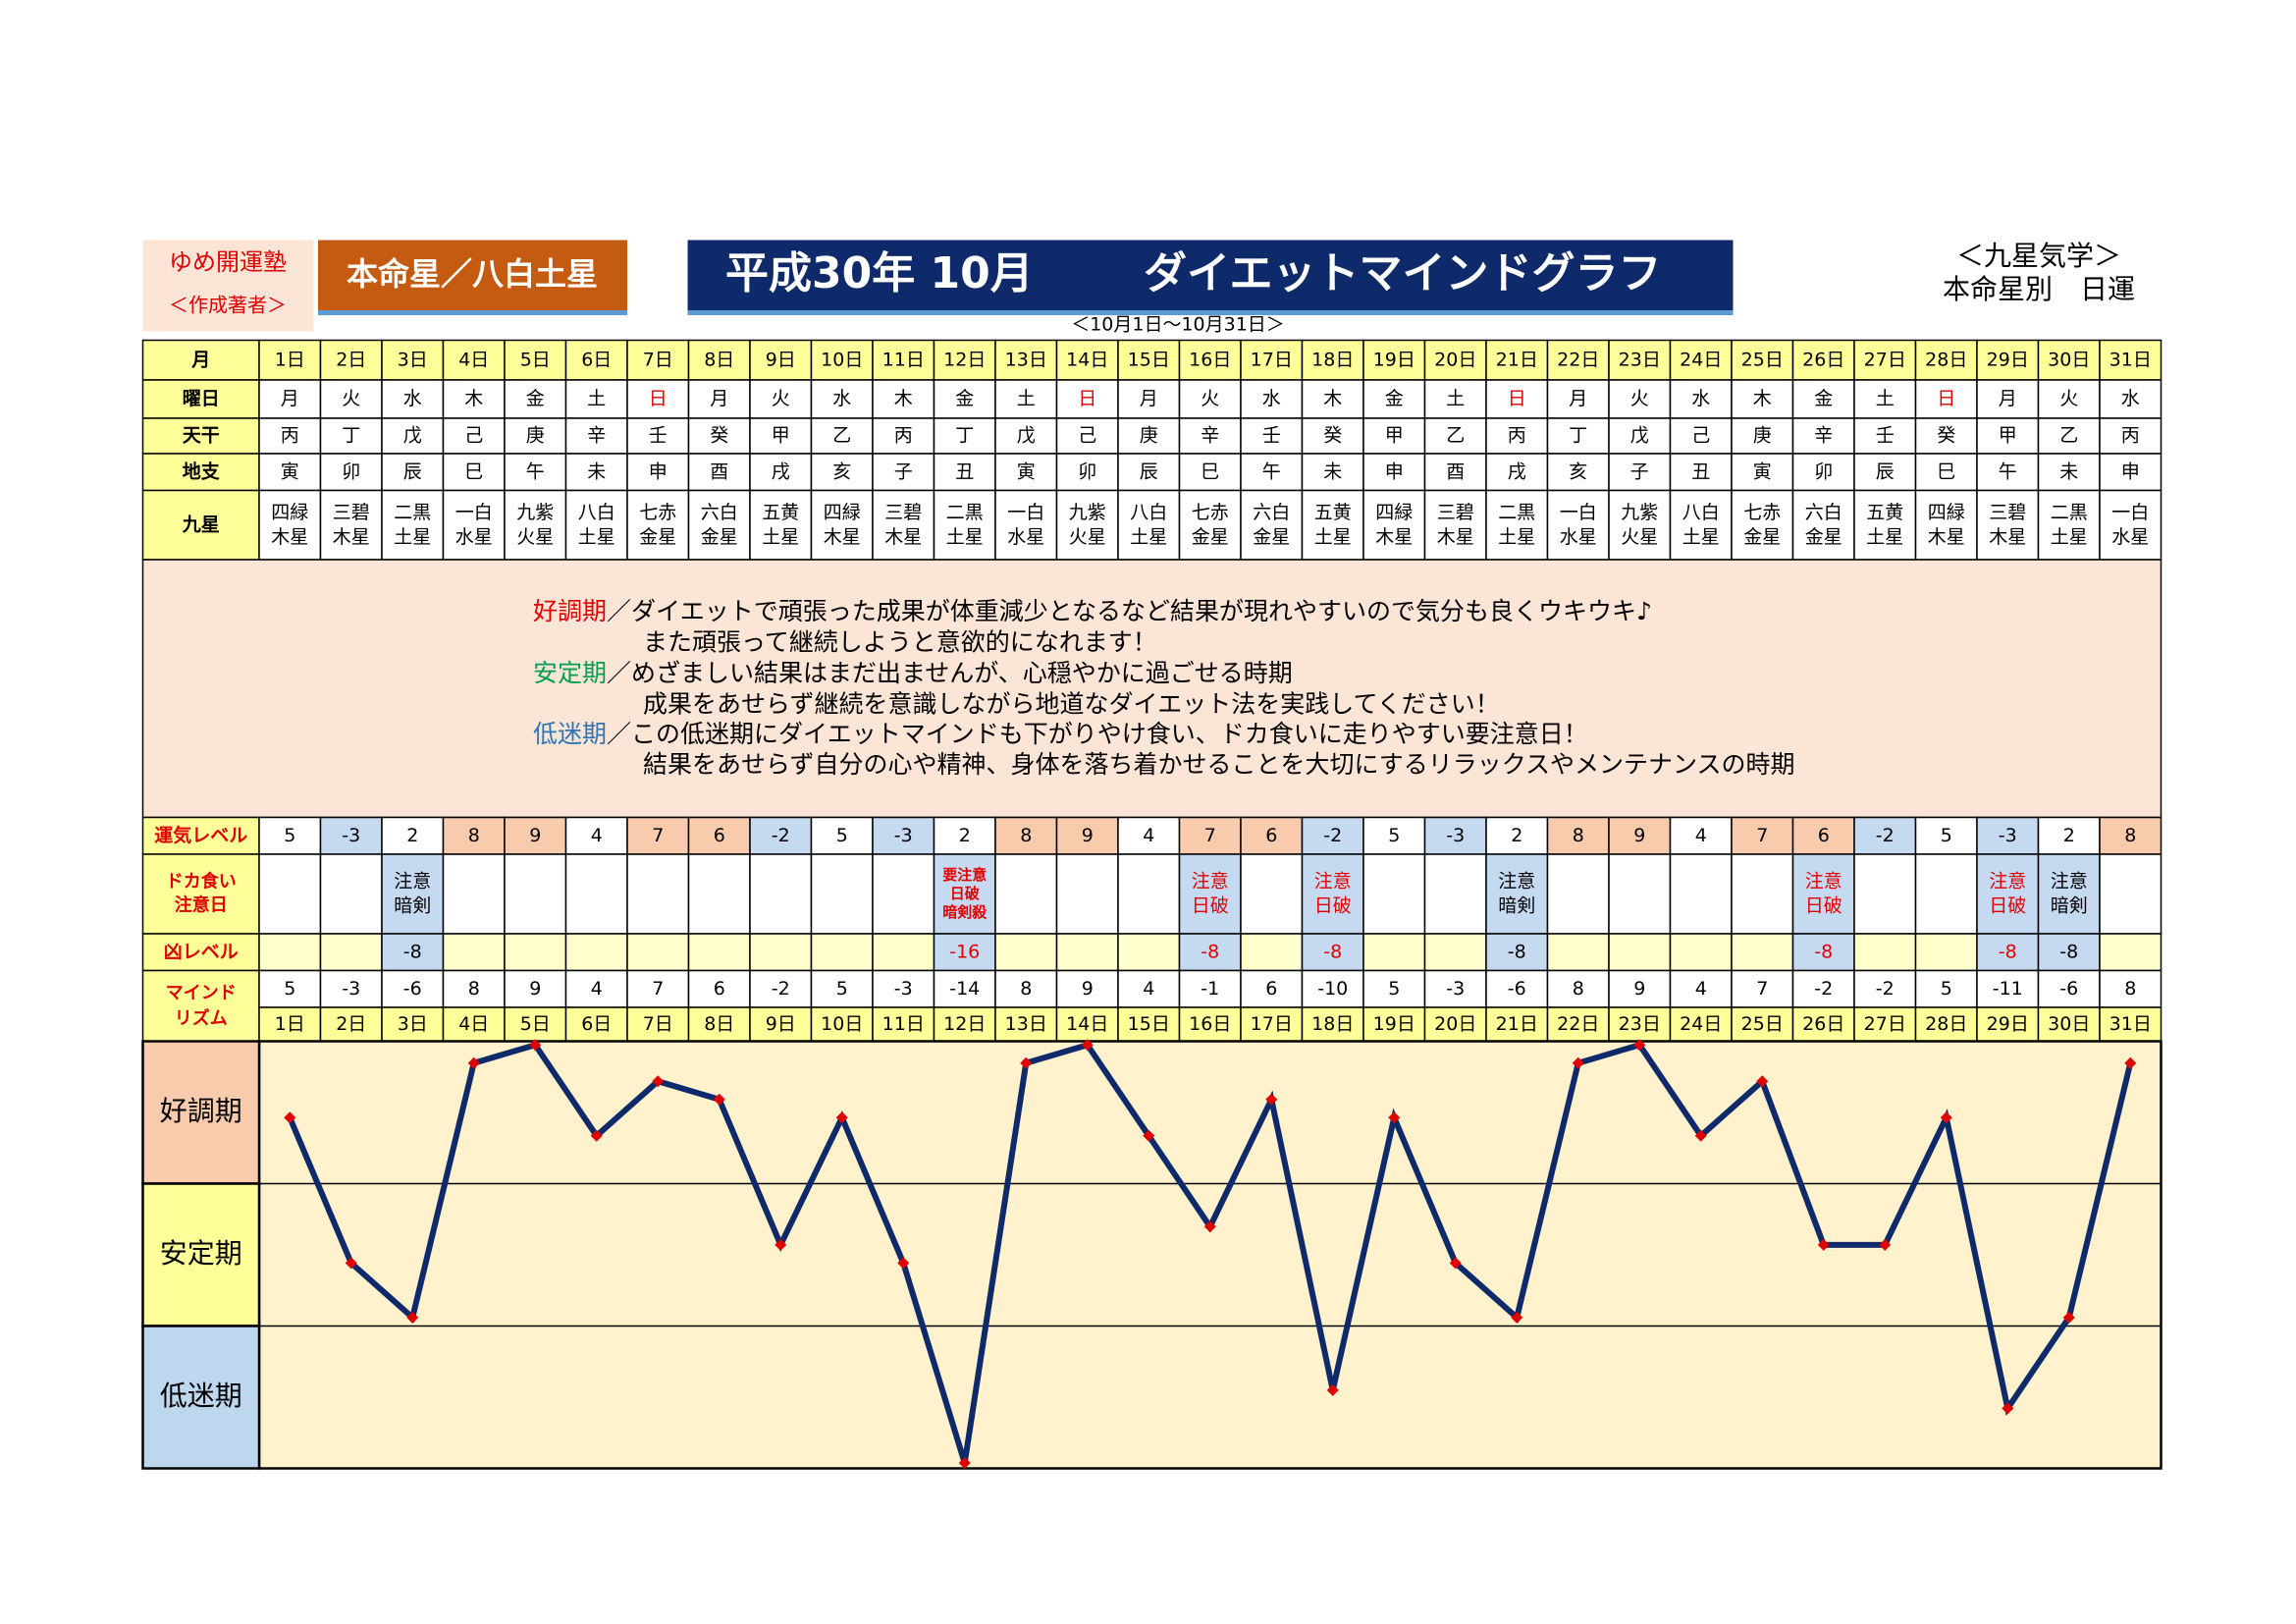 The width and height of the screenshot is (2296, 1624). Describe the element at coordinates (2069, 512) in the screenshot. I see `kyusei: 二黒` at that location.